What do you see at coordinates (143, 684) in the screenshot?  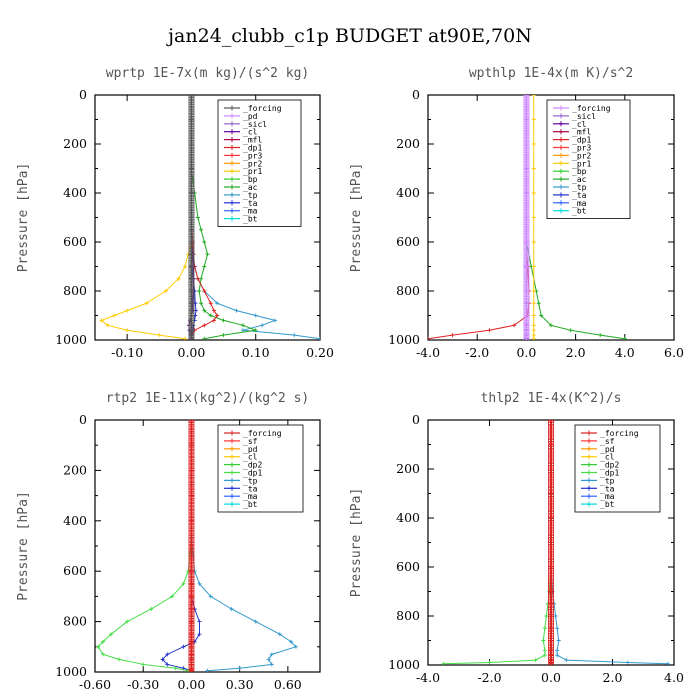 I see `x-tick-label: -0.30` at bounding box center [143, 684].